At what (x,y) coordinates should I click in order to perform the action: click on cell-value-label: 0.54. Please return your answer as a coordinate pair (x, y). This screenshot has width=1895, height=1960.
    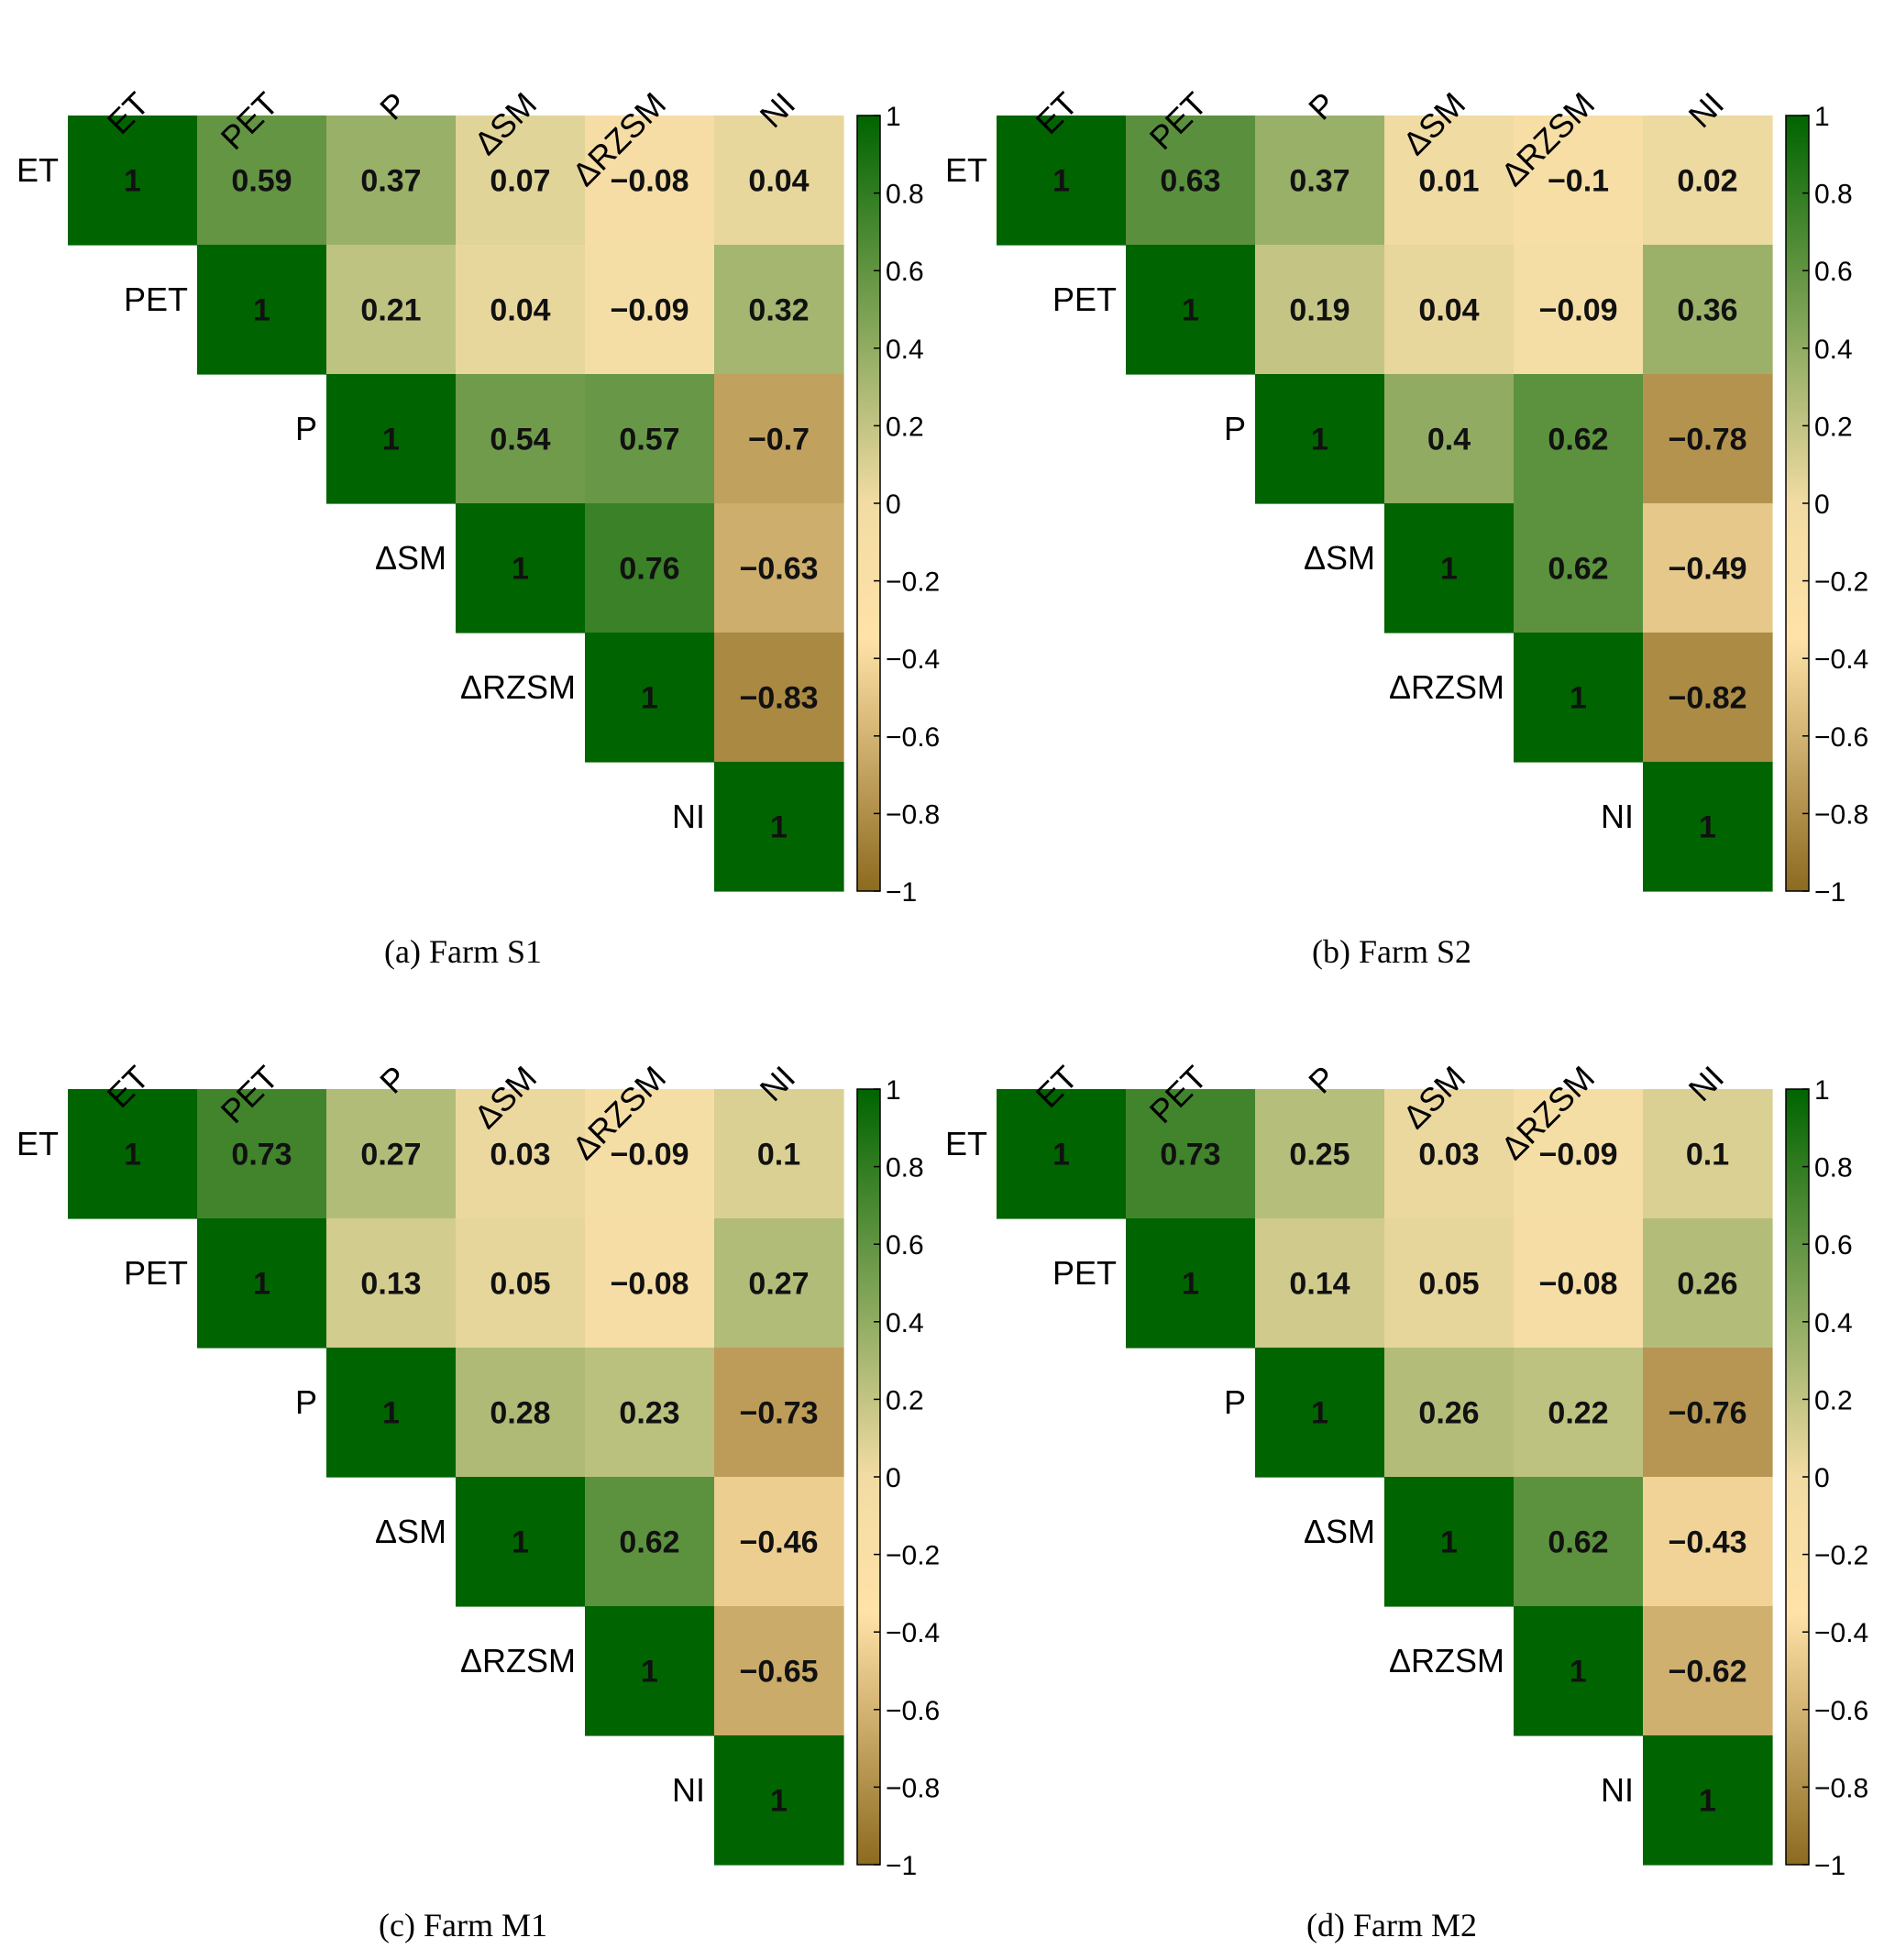
    Looking at the image, I should click on (520, 440).